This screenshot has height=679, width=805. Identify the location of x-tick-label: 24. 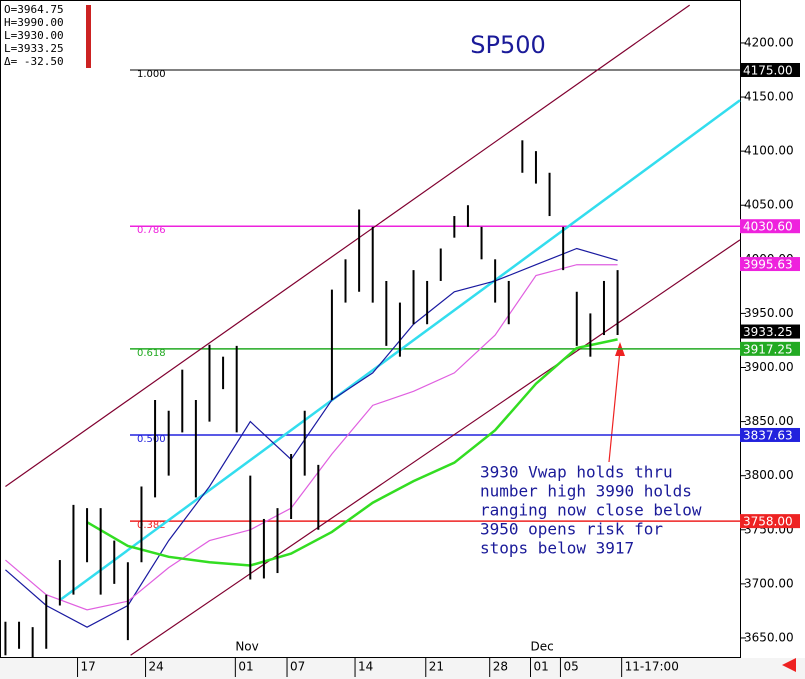
(156, 667).